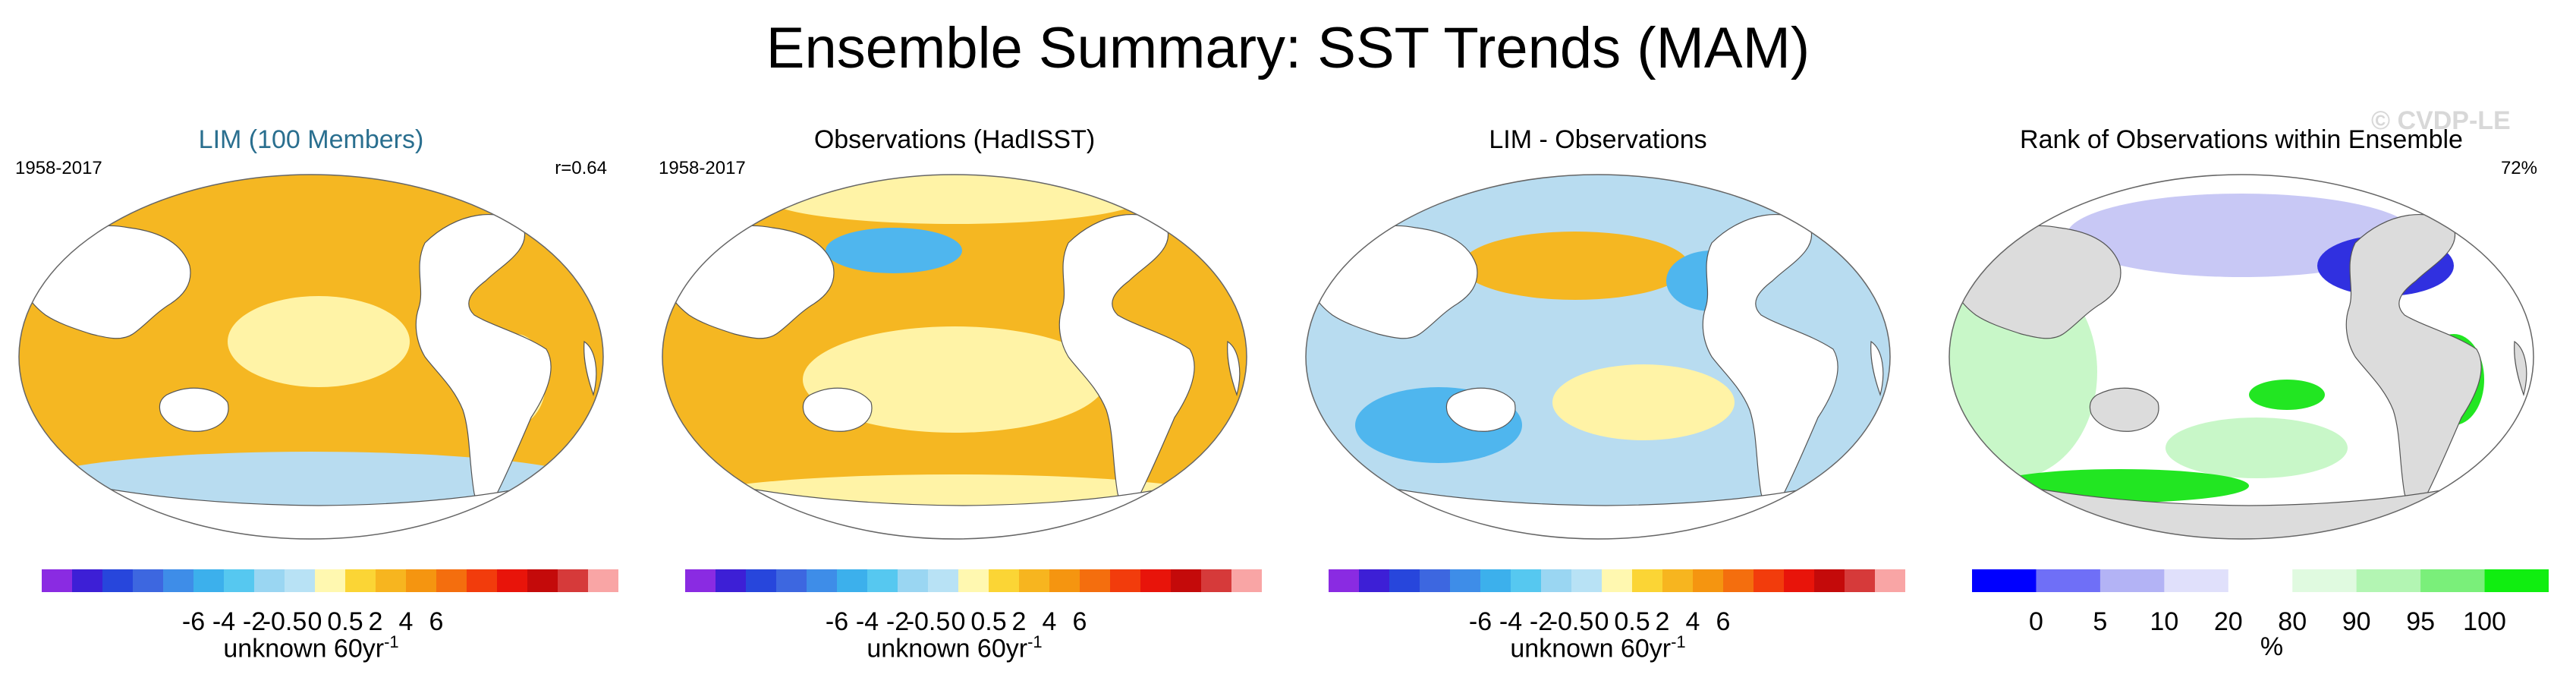  I want to click on colorbar-tick-label: 100, so click(2484, 621).